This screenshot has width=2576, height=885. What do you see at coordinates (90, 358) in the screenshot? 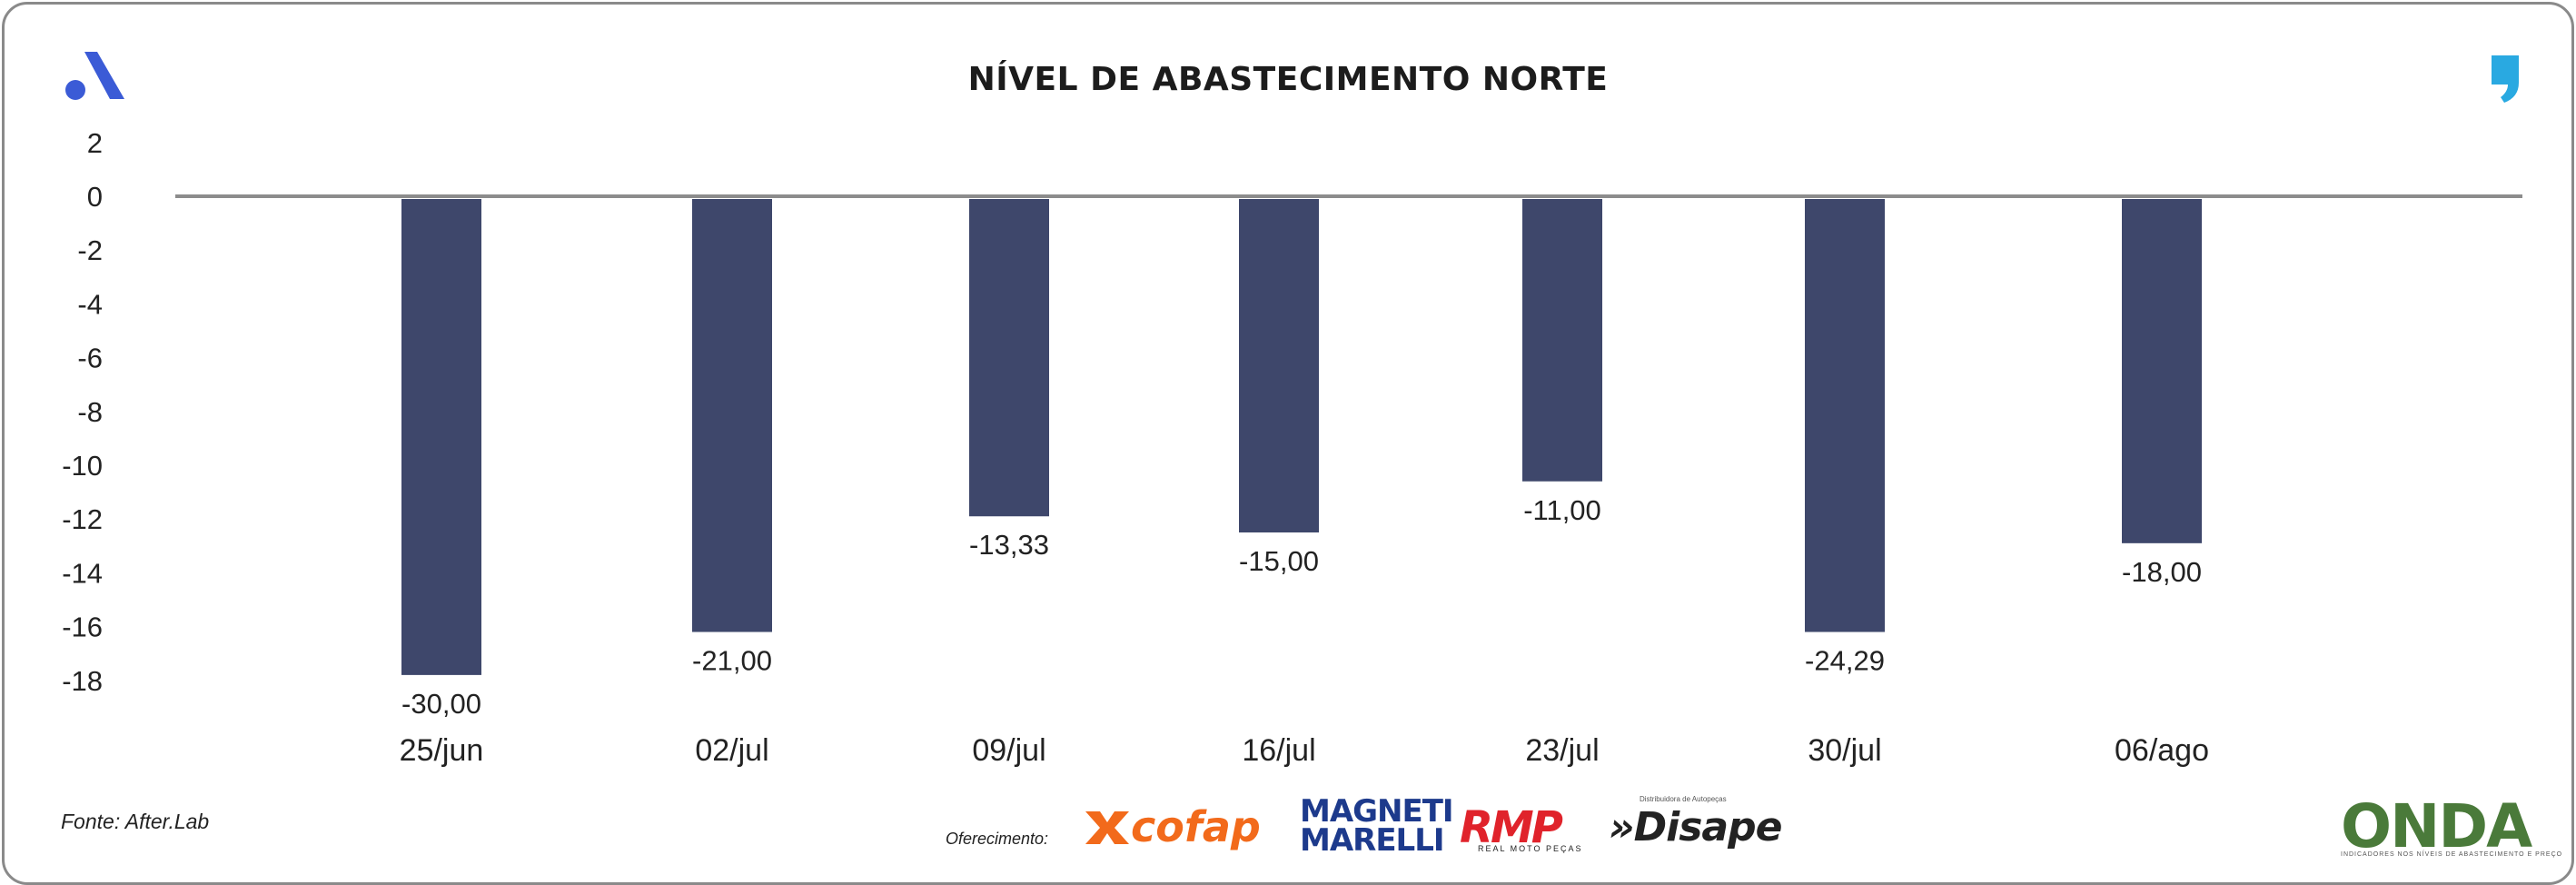
I see `y-tick-label: -6` at bounding box center [90, 358].